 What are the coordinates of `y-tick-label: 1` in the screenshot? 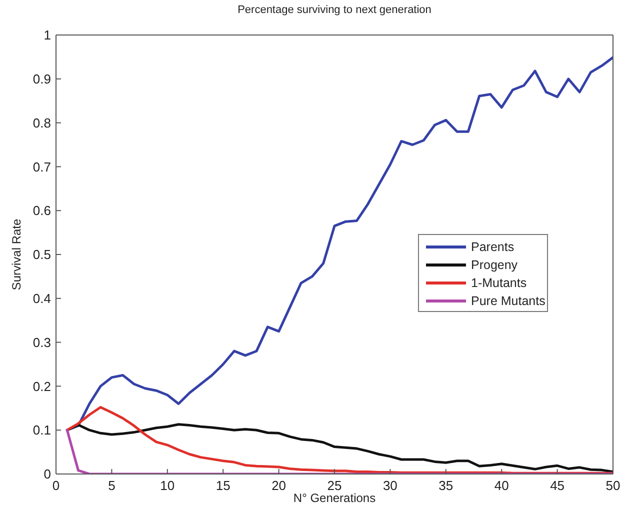 It's located at (47, 35).